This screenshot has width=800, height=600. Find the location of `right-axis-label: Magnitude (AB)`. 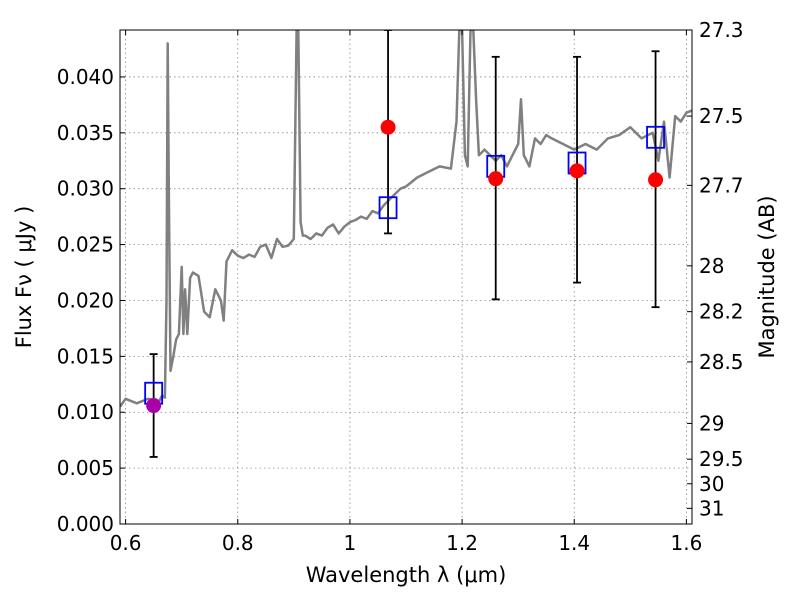

right-axis-label: Magnitude (AB) is located at coordinates (767, 276).